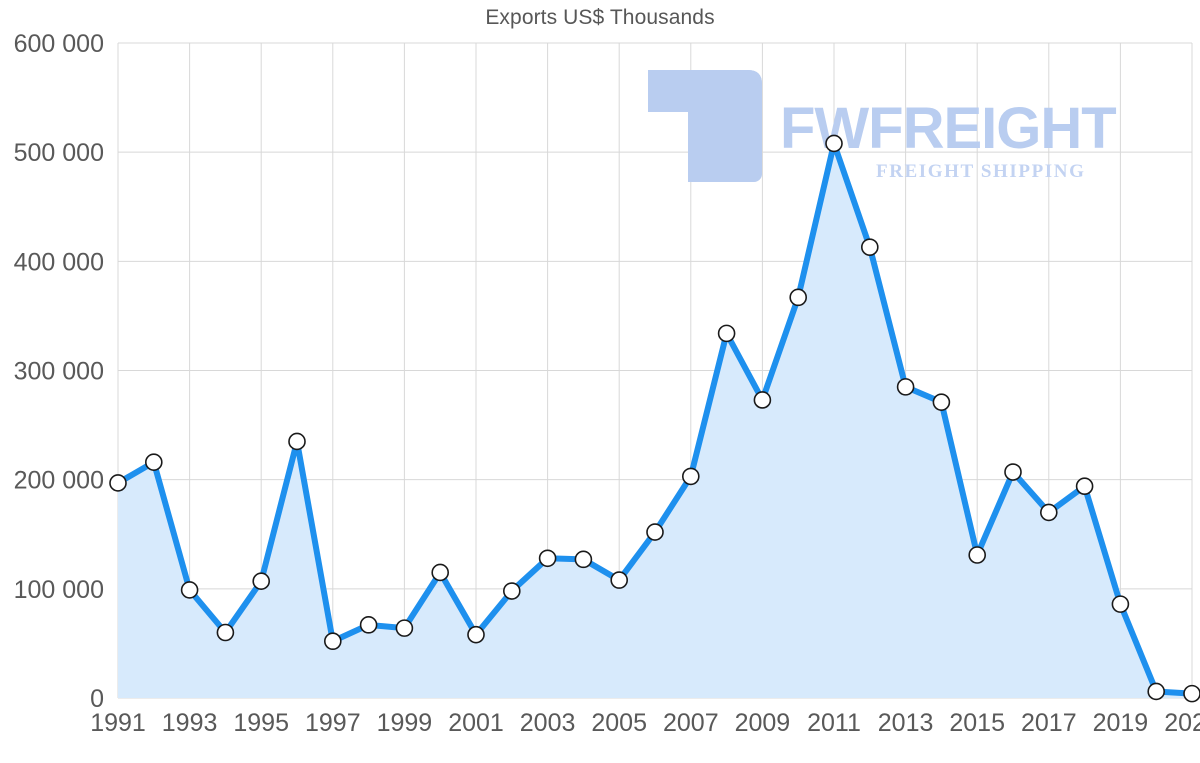 The height and width of the screenshot is (763, 1200). I want to click on x-axis-tick-label: 2003, so click(548, 723).